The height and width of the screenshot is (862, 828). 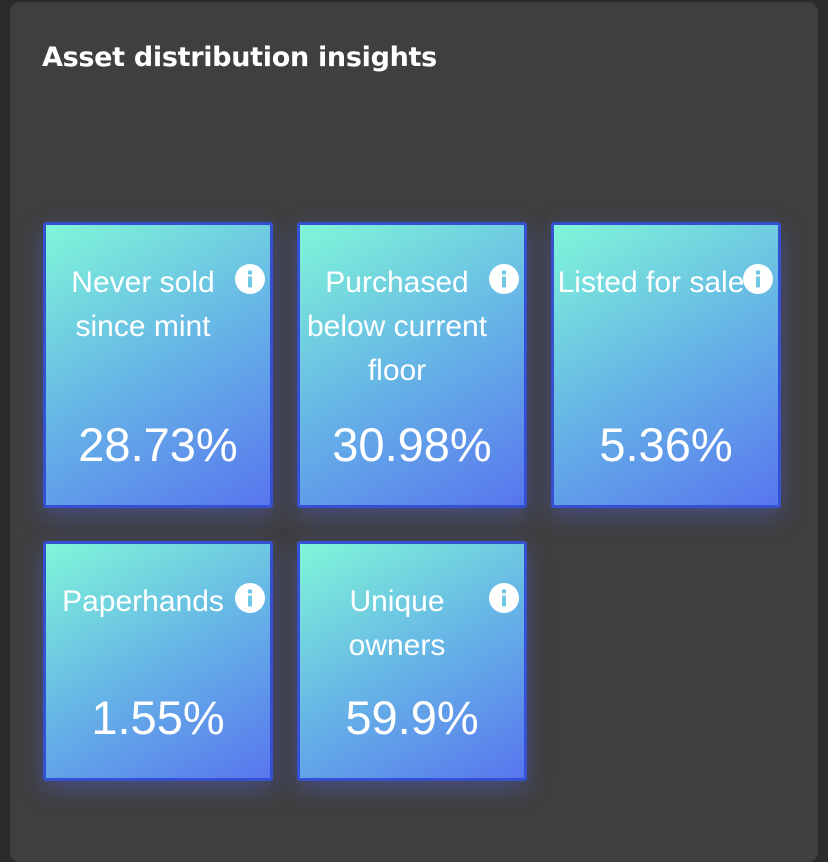 I want to click on stat-label: Purchased below current floor, so click(x=397, y=326).